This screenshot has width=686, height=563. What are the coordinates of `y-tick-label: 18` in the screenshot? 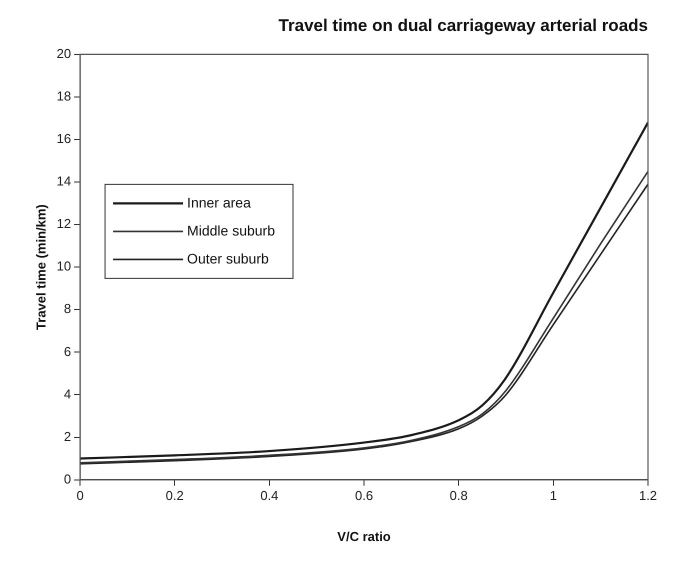 It's located at (64, 96).